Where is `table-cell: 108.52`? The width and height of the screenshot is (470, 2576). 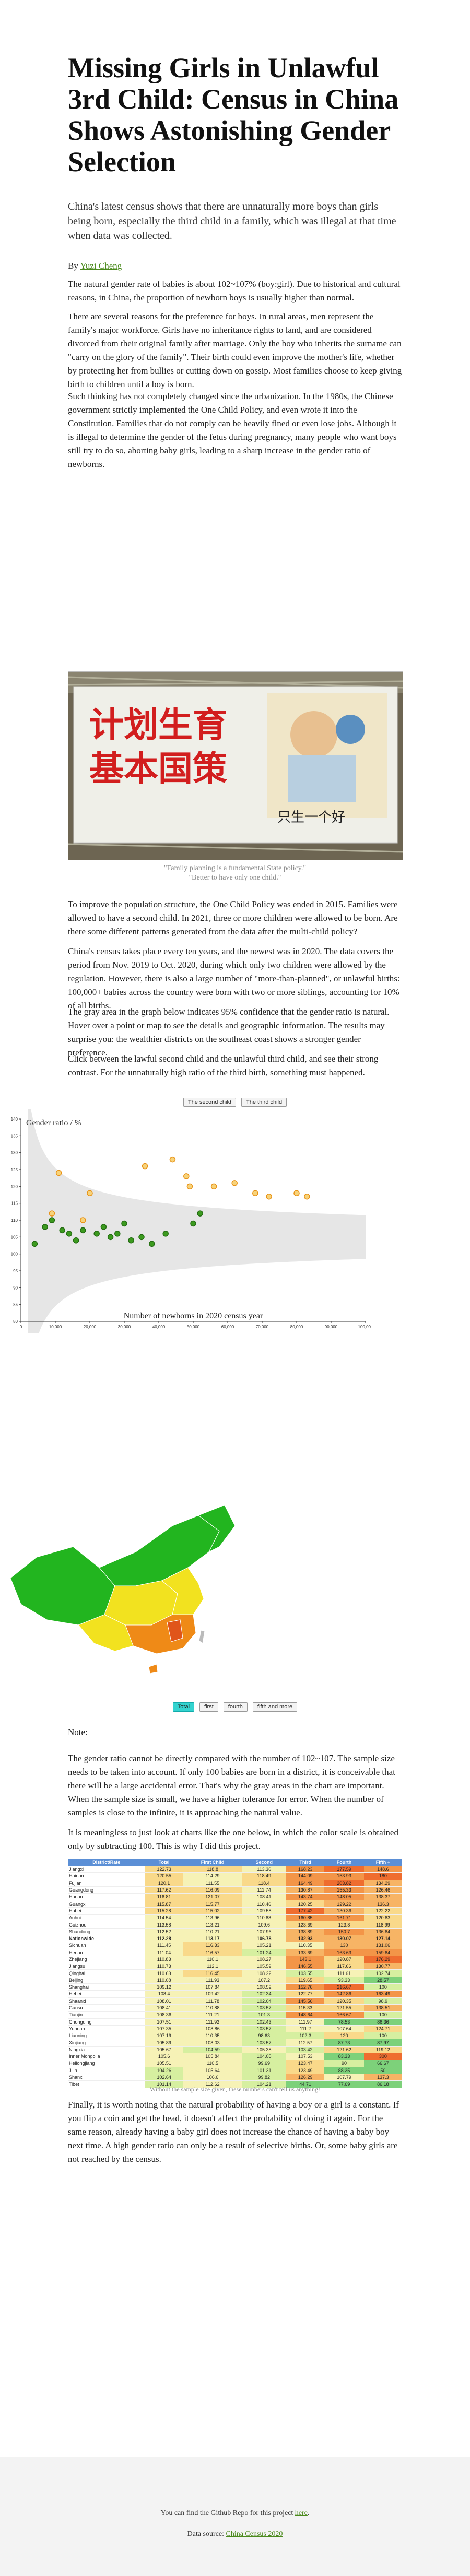
table-cell: 108.52 is located at coordinates (264, 1987).